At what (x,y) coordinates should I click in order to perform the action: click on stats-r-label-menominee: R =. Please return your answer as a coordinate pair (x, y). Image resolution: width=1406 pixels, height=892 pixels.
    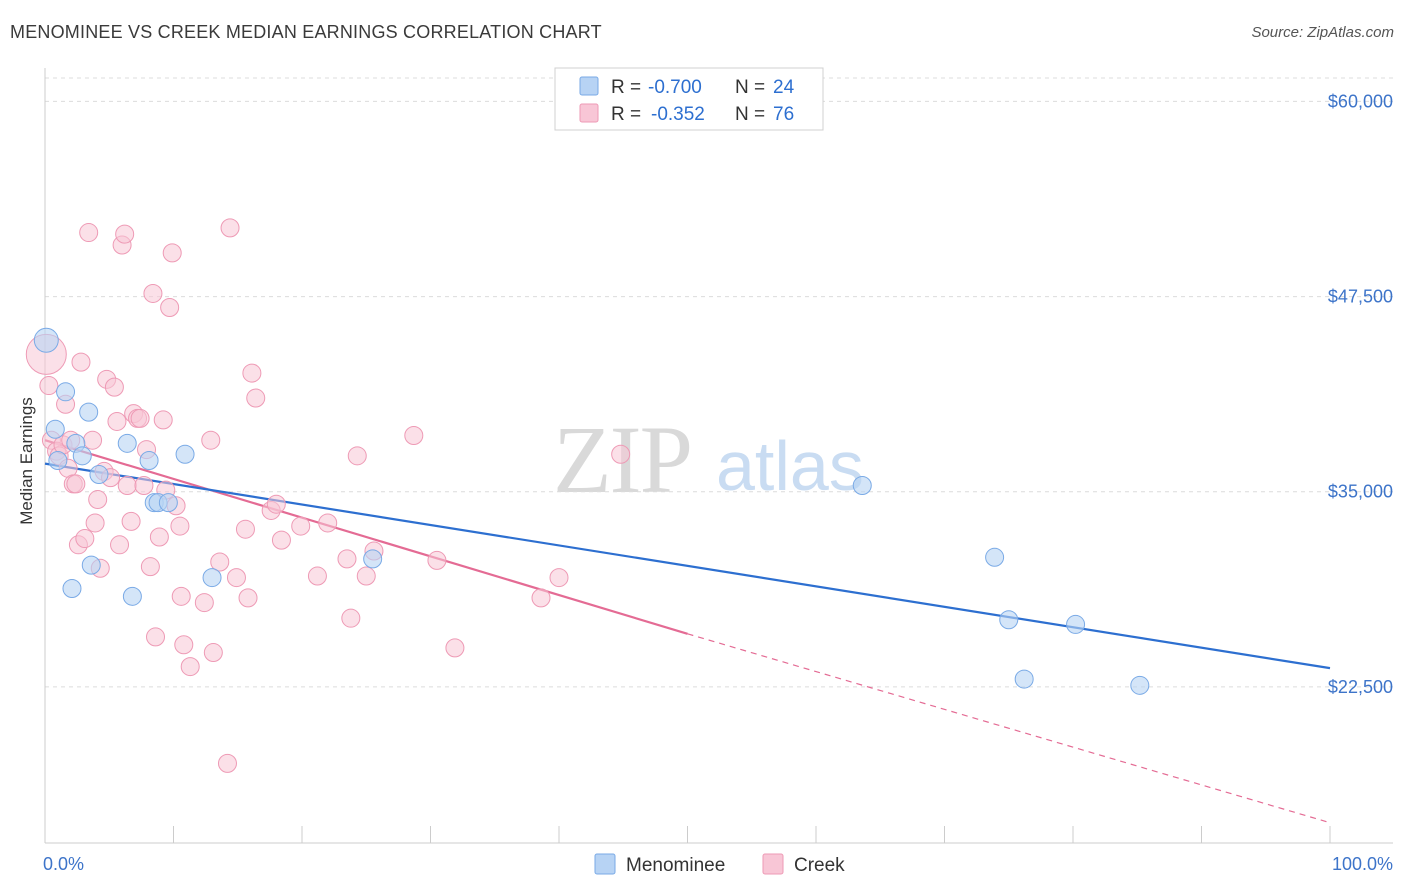
    Looking at the image, I should click on (626, 87).